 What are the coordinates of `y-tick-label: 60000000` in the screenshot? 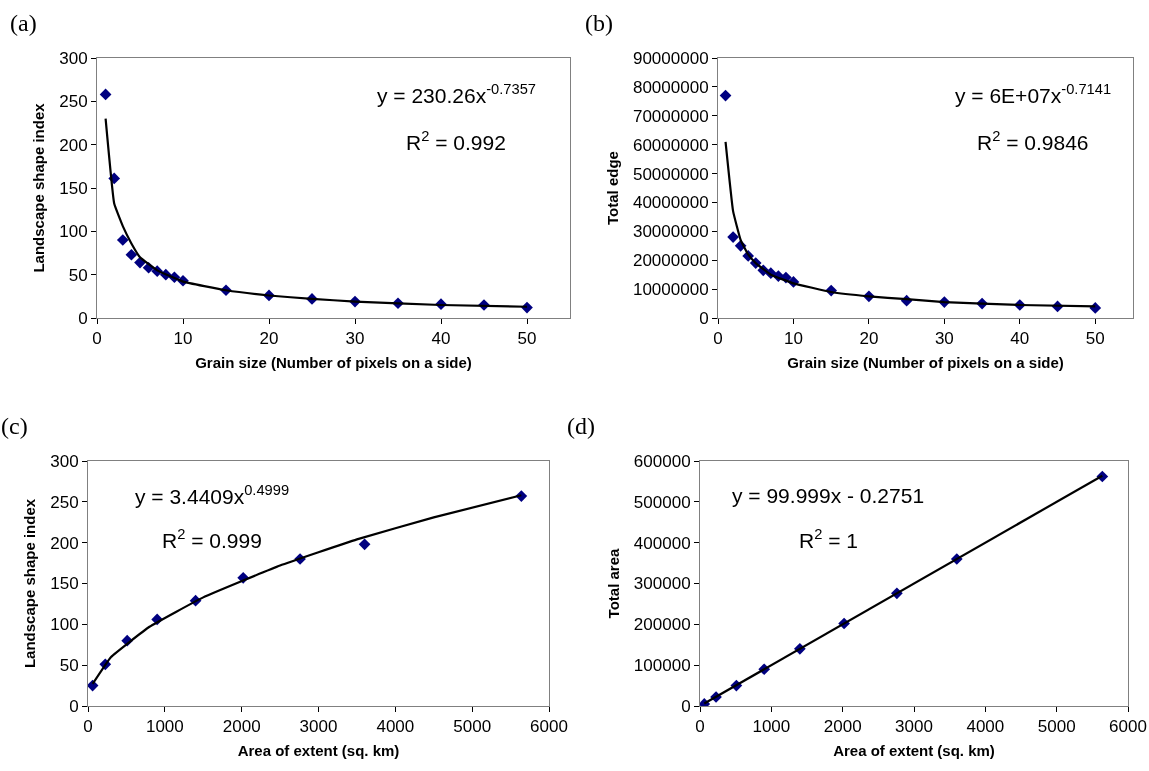 It's located at (670, 145).